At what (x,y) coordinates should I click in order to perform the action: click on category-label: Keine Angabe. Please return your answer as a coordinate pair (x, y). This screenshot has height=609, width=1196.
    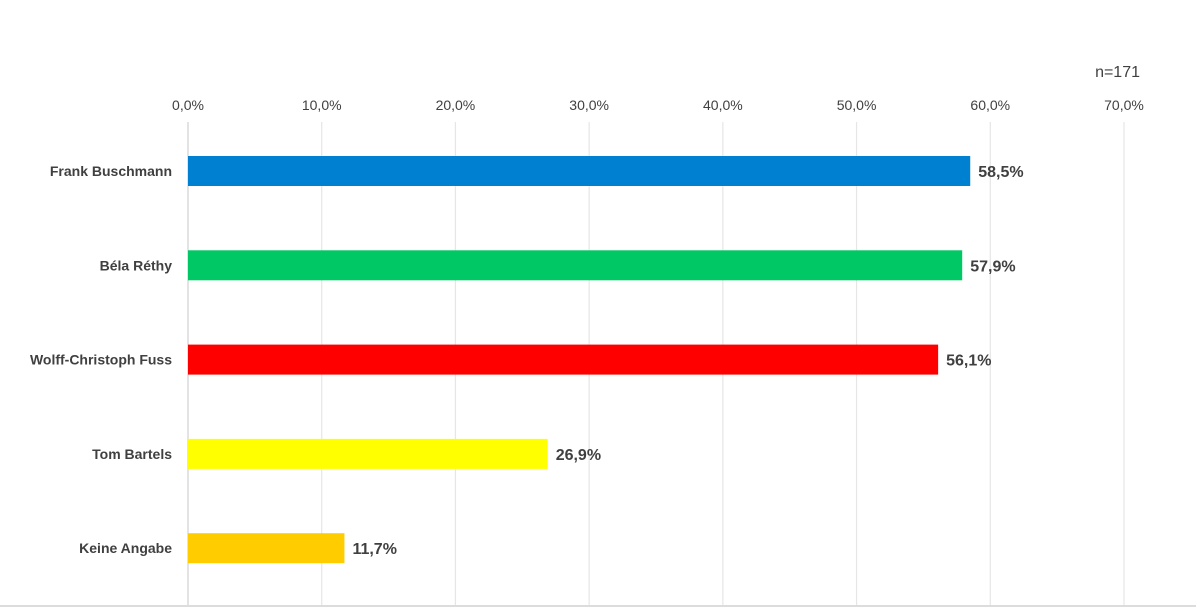
    Looking at the image, I should click on (125, 548).